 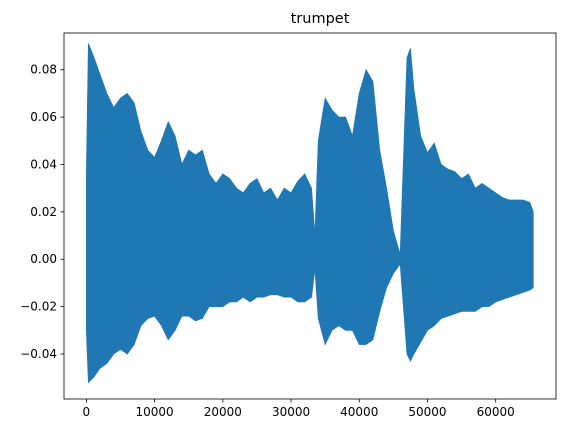 I want to click on y-tick-label: −0.04, so click(x=38, y=354).